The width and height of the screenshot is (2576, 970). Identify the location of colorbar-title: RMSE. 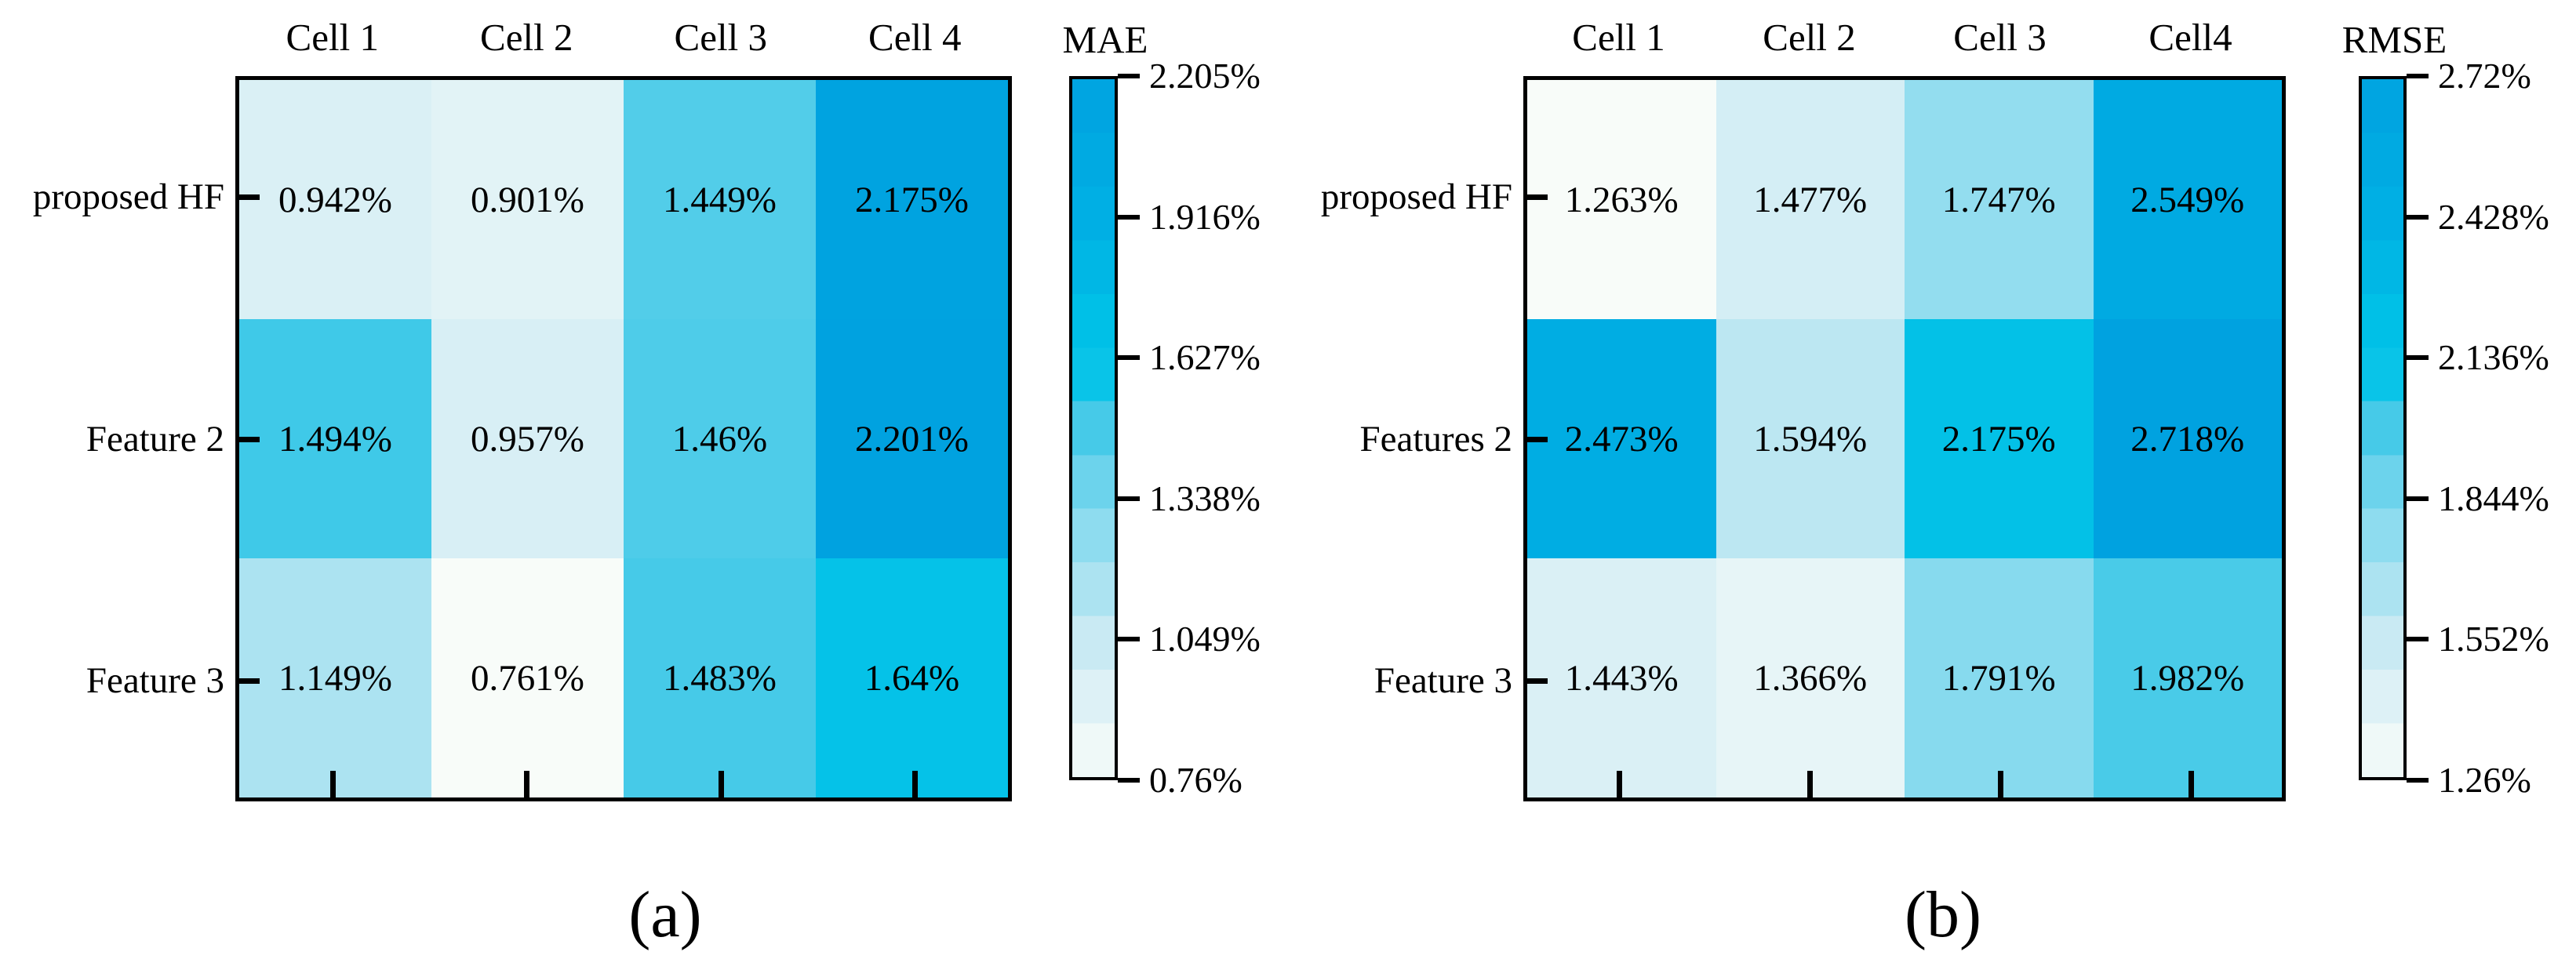
(2394, 39).